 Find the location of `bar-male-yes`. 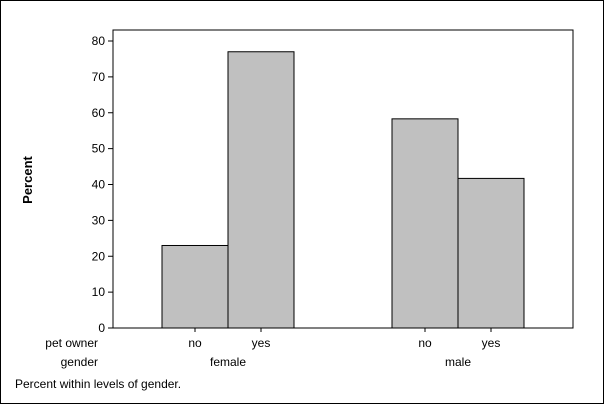

bar-male-yes is located at coordinates (491, 253).